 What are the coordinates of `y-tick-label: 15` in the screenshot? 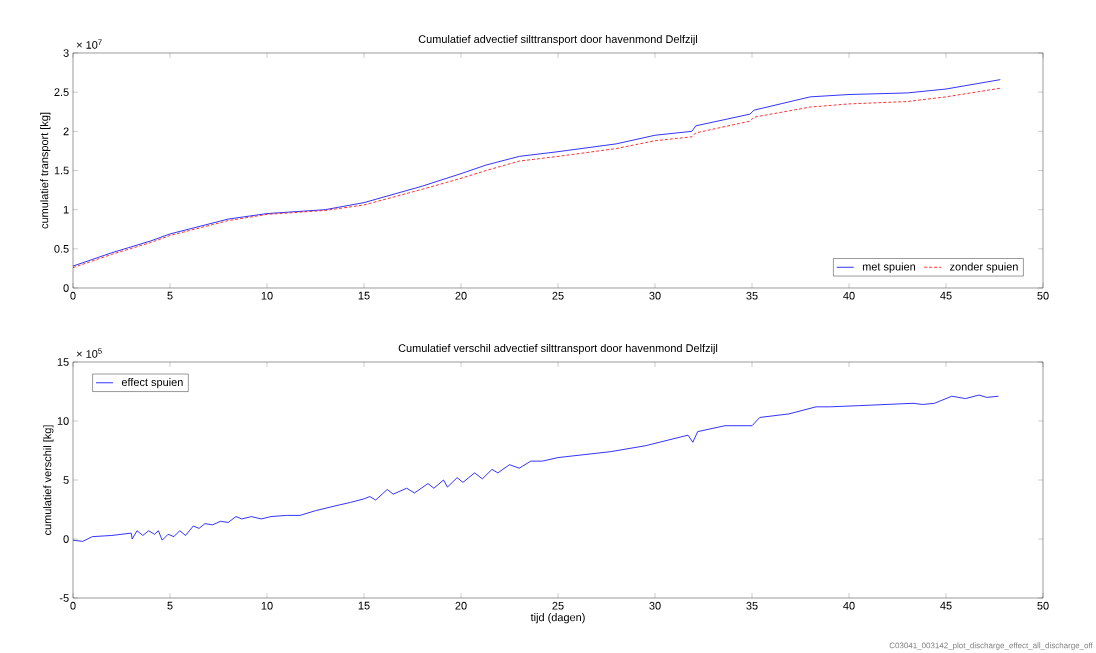 It's located at (63, 362).